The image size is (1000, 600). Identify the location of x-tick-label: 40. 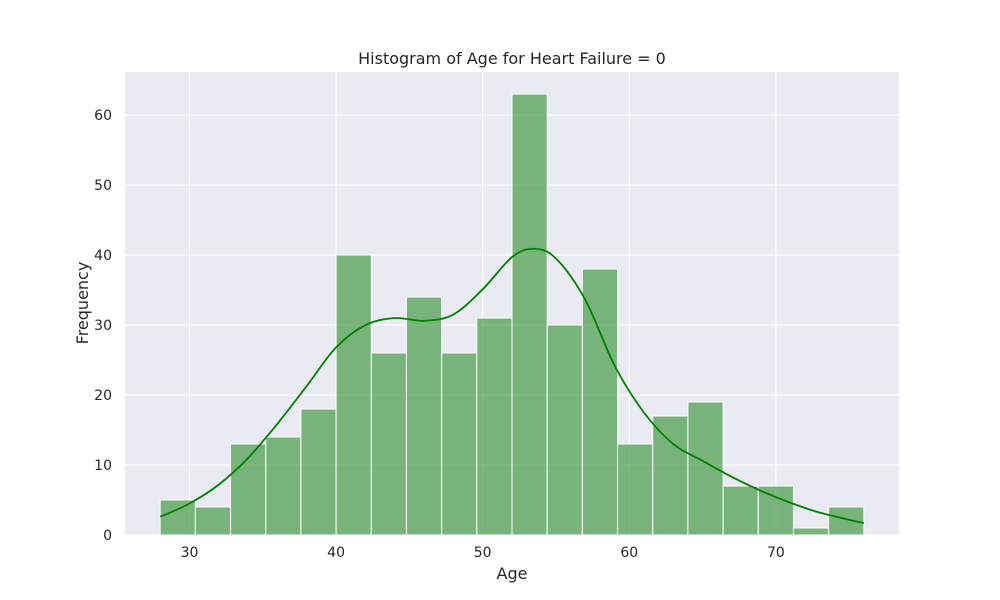
(336, 553).